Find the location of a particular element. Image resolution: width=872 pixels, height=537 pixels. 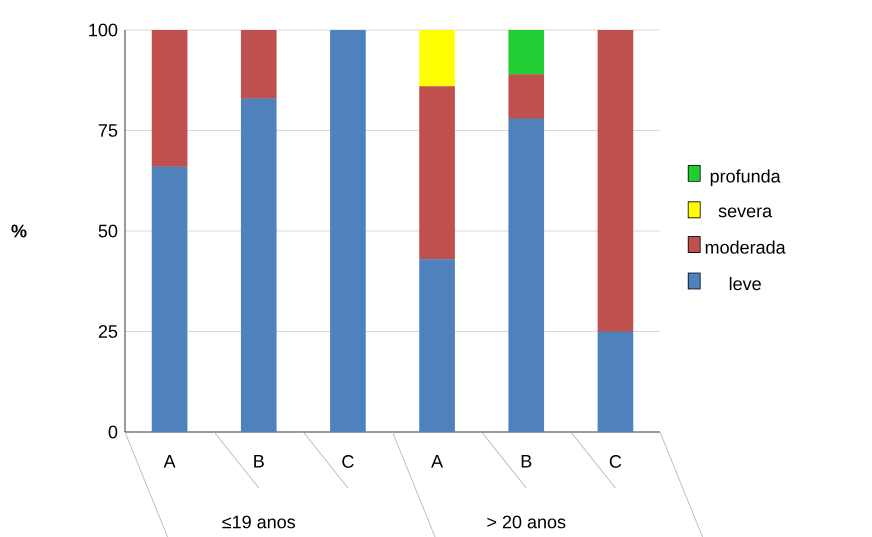

legend-label: leve is located at coordinates (745, 283).